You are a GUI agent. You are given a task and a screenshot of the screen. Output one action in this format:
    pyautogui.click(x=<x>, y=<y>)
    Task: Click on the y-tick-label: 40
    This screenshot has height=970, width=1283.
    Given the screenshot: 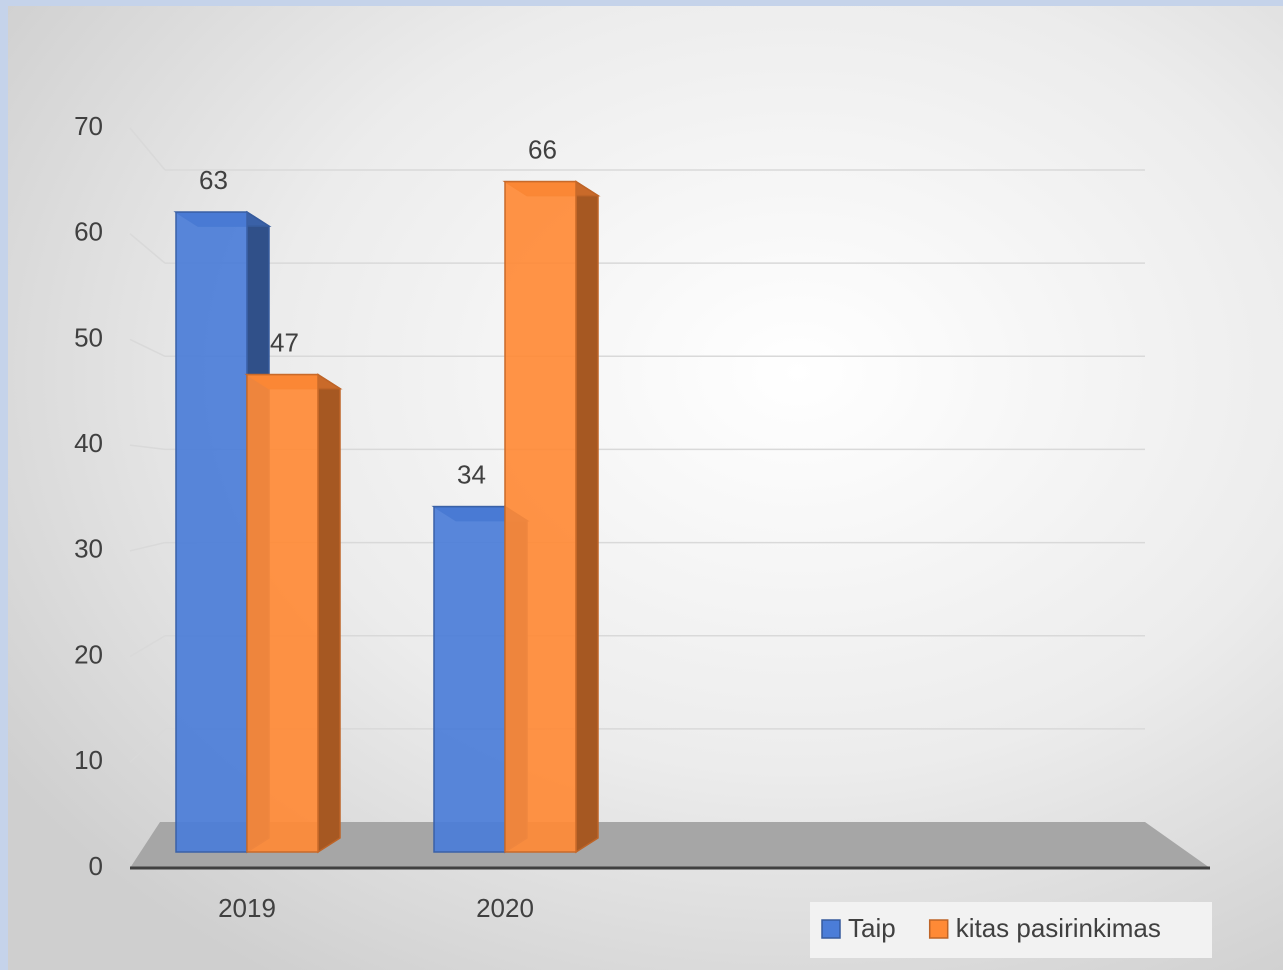 What is the action you would take?
    pyautogui.click(x=88, y=443)
    